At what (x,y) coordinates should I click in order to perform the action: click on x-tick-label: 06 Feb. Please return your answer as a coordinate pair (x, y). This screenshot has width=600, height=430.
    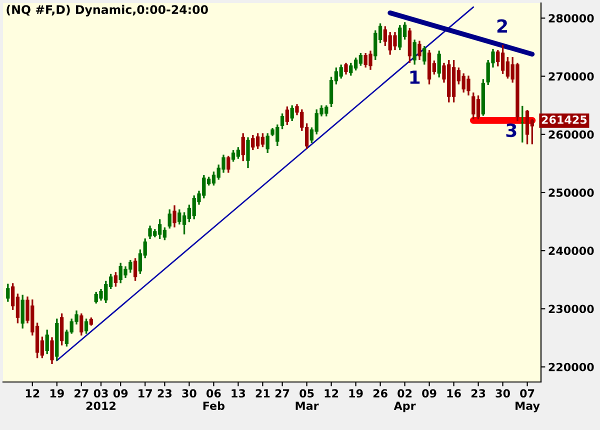
    Looking at the image, I should click on (214, 399).